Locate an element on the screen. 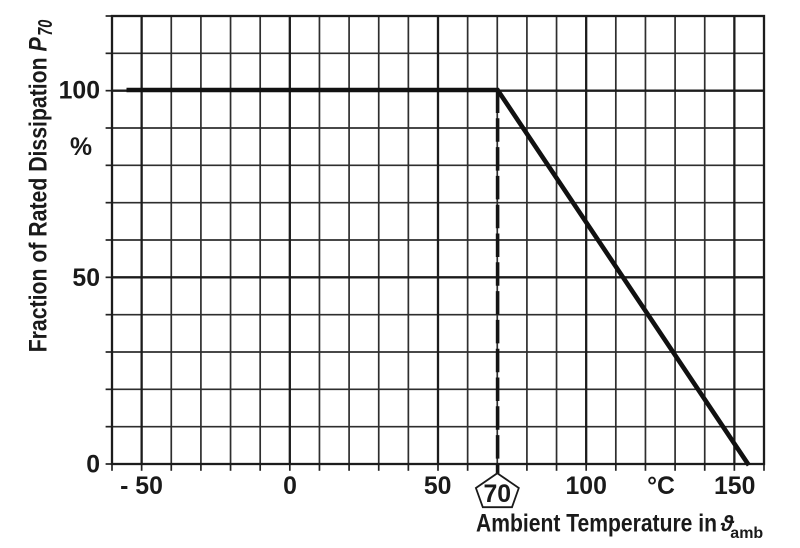 This screenshot has width=800, height=548. svg-text: - 50 is located at coordinates (141, 486).